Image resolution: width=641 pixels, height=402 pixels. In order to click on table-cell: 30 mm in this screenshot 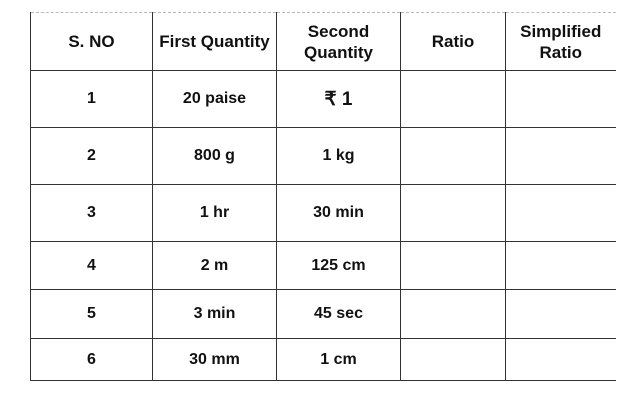, I will do `click(214, 359)`.